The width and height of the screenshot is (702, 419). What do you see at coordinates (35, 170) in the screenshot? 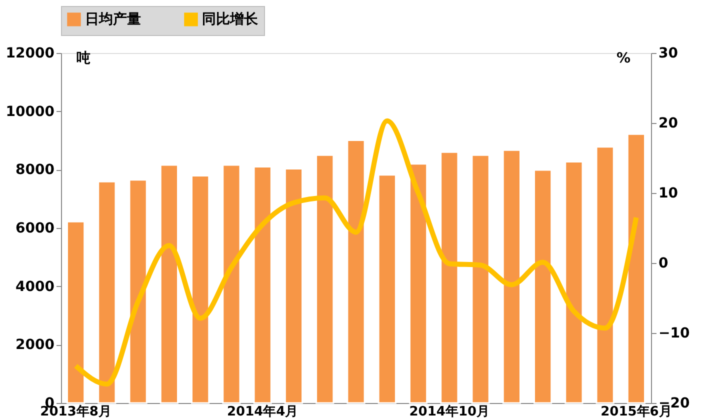
I see `y-tick-label: 8000` at bounding box center [35, 170].